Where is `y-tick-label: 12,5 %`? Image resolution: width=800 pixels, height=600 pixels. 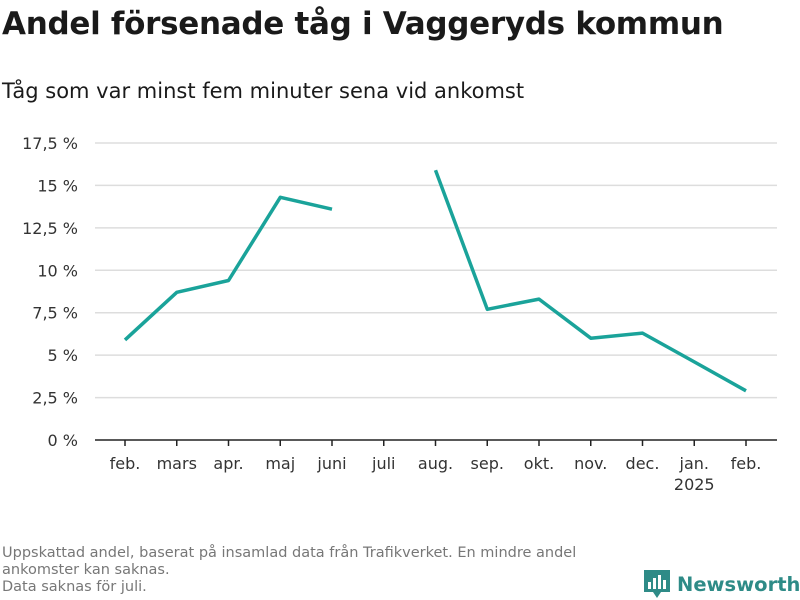
y-tick-label: 12,5 % is located at coordinates (50, 228).